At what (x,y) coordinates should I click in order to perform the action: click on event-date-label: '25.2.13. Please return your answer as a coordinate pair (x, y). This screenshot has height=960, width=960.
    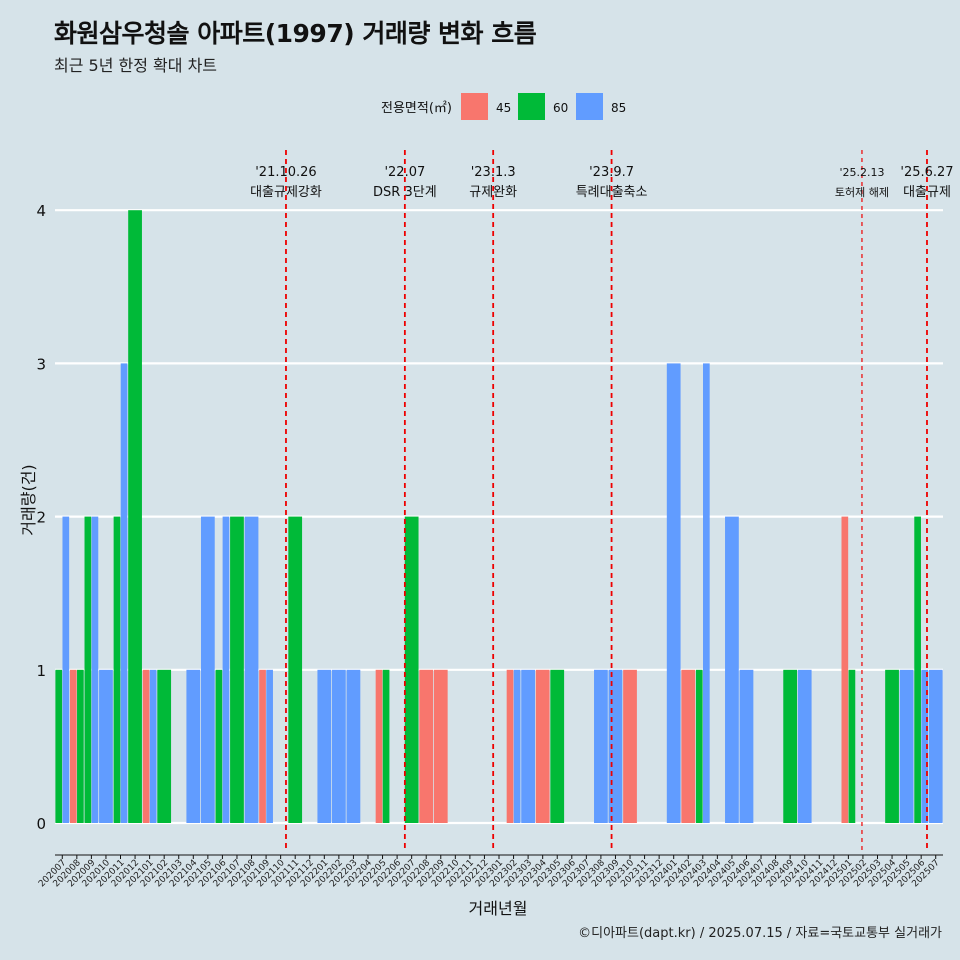
    Looking at the image, I should click on (861, 172).